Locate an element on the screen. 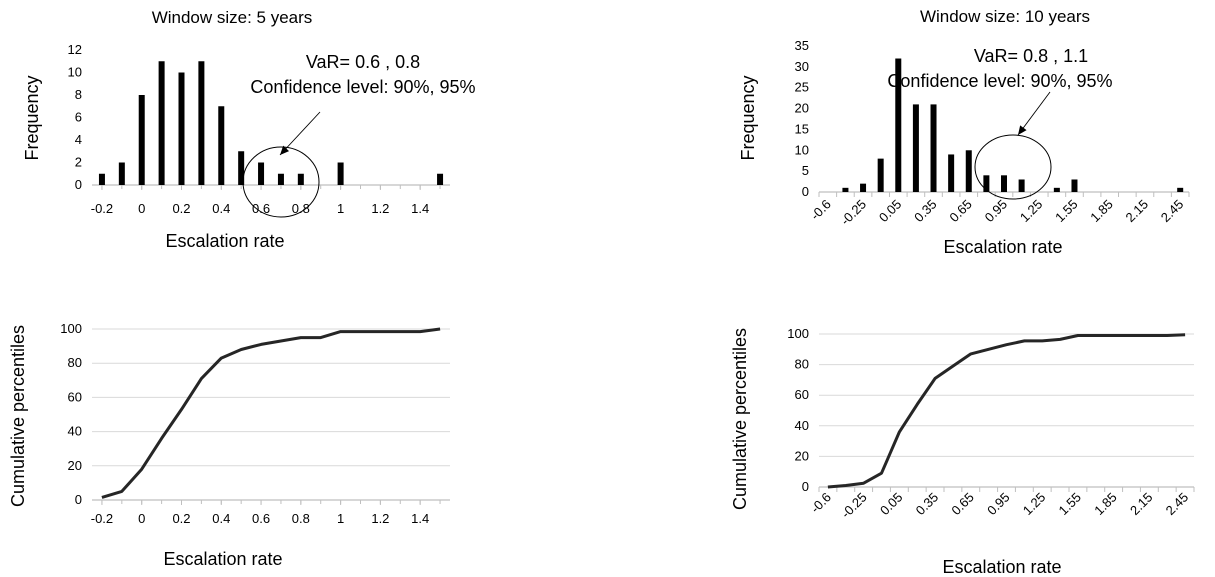 This screenshot has height=577, width=1215. annotation-arrow-head is located at coordinates (285, 150).